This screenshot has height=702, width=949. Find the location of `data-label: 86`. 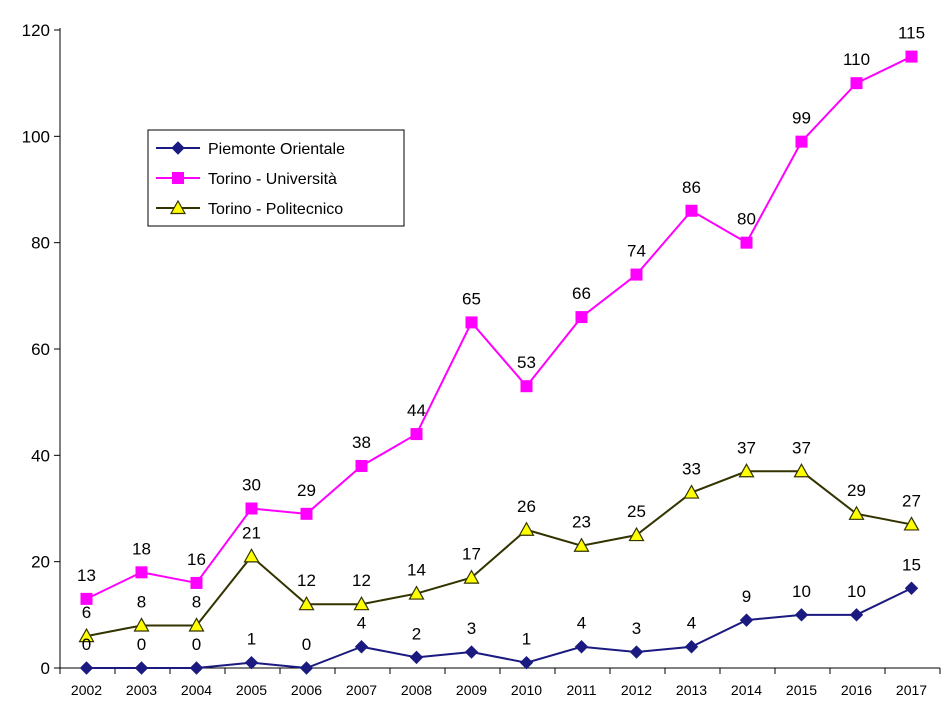

data-label: 86 is located at coordinates (691, 187).